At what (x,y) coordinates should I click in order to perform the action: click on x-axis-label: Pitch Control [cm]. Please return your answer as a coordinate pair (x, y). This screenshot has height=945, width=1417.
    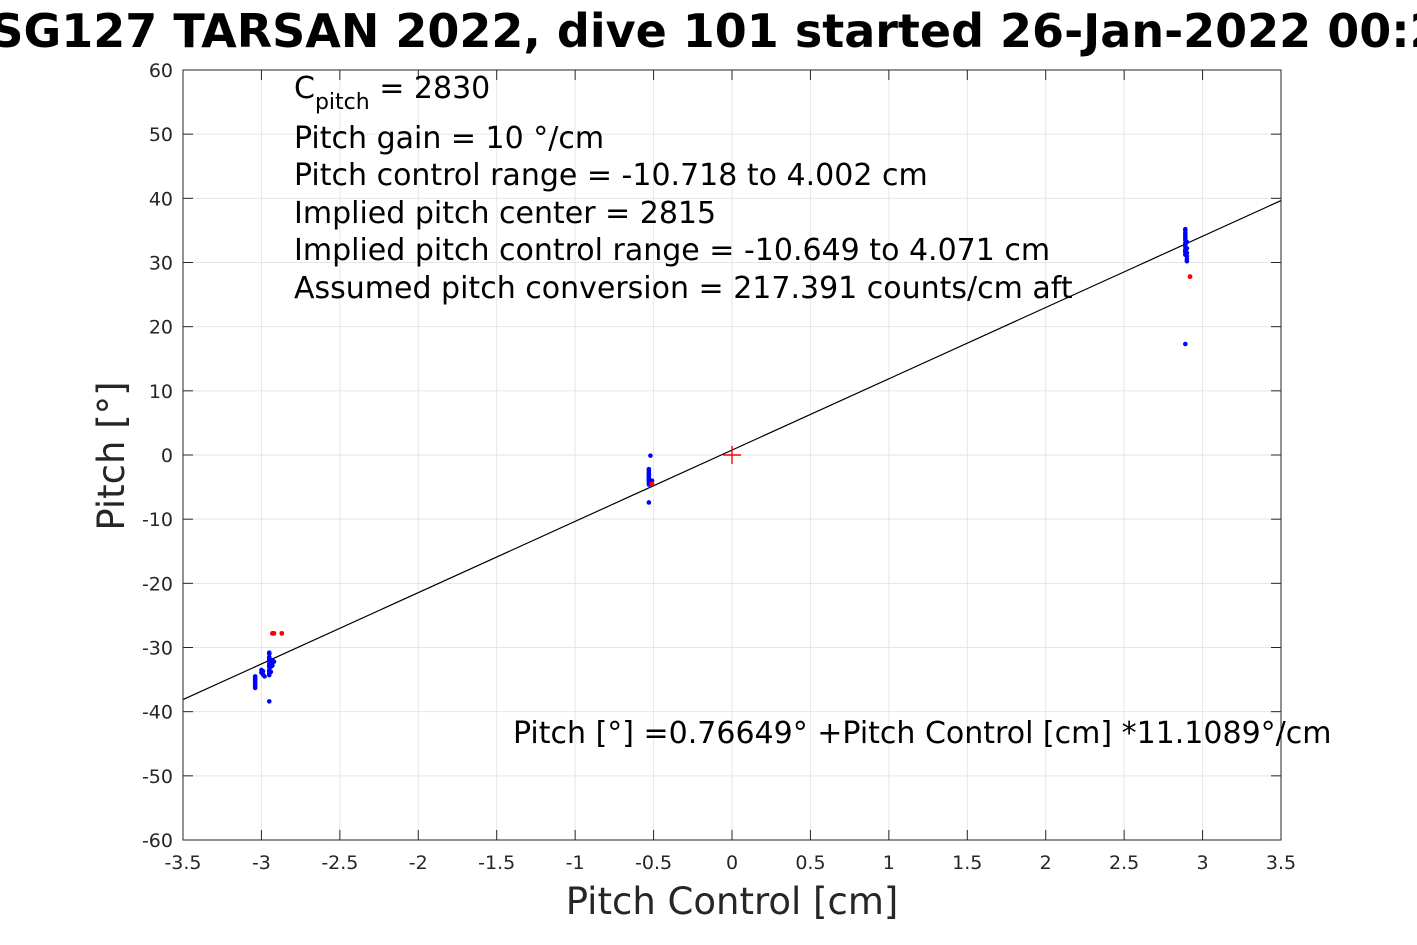
    Looking at the image, I should click on (732, 901).